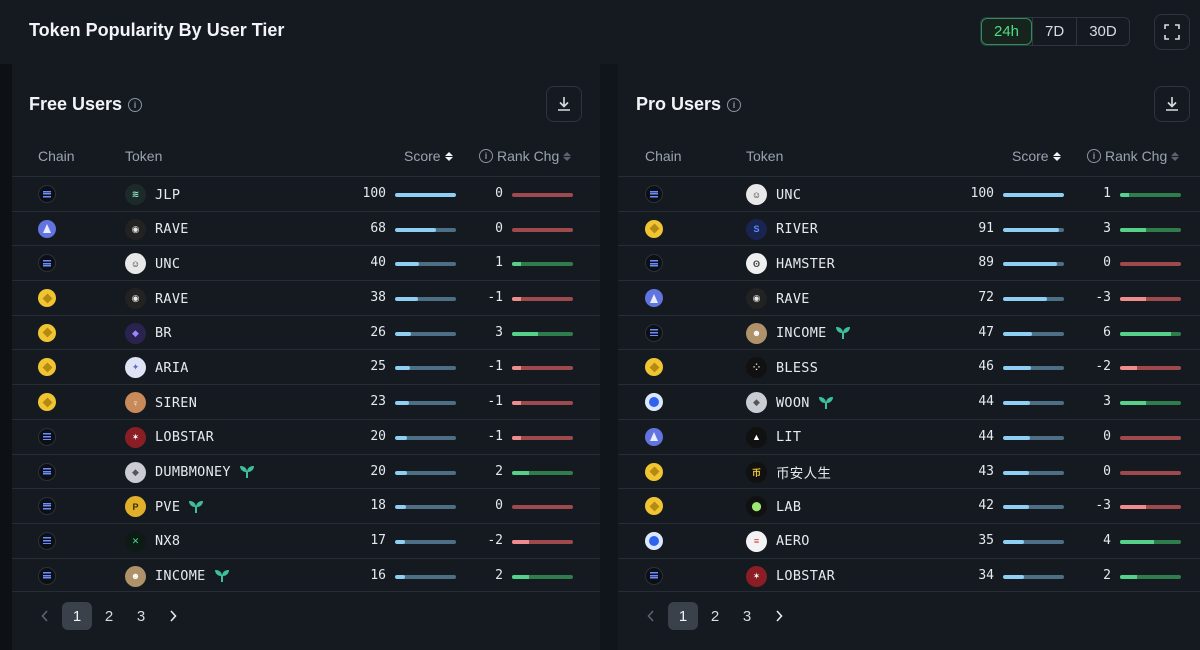 Image resolution: width=1200 pixels, height=650 pixels. What do you see at coordinates (756, 264) in the screenshot?
I see `hamster-icon: ʘ` at bounding box center [756, 264].